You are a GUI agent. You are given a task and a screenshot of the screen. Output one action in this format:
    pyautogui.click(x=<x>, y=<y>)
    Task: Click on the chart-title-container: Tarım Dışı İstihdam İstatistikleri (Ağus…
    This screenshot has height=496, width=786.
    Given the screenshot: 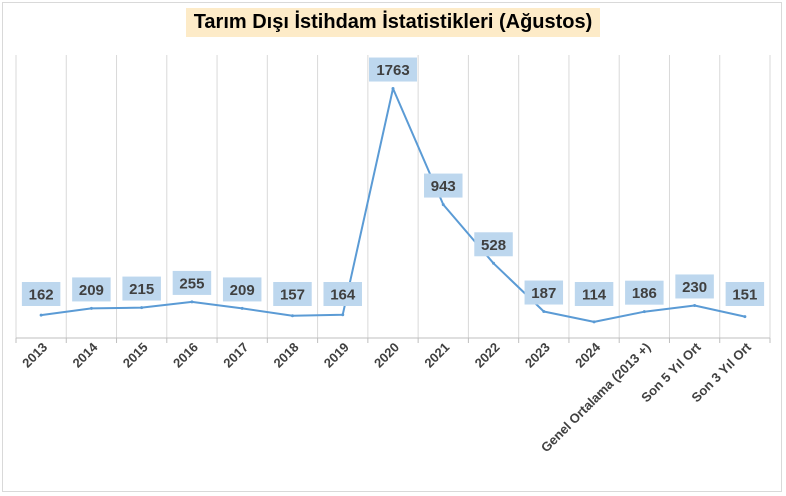 What is the action you would take?
    pyautogui.click(x=393, y=22)
    